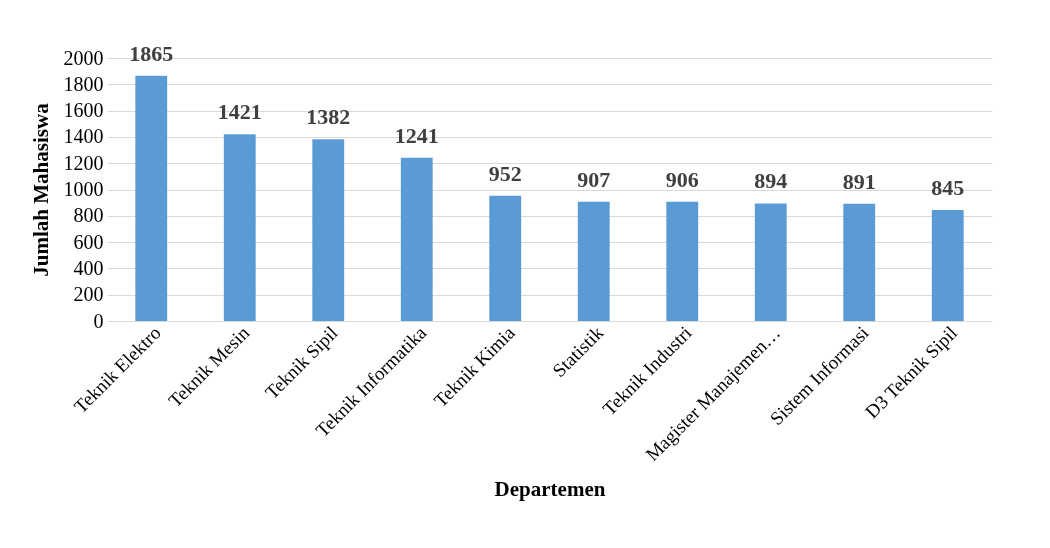 The image size is (1050, 548). Describe the element at coordinates (40, 189) in the screenshot. I see `y-axis-title: Jumlah Mahasiswa` at that location.